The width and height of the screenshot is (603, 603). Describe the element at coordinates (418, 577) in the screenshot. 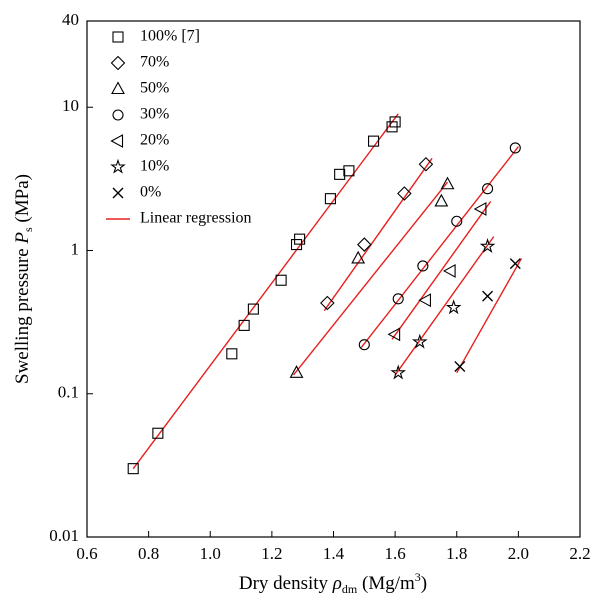

I see `x-label-sup: 3` at that location.